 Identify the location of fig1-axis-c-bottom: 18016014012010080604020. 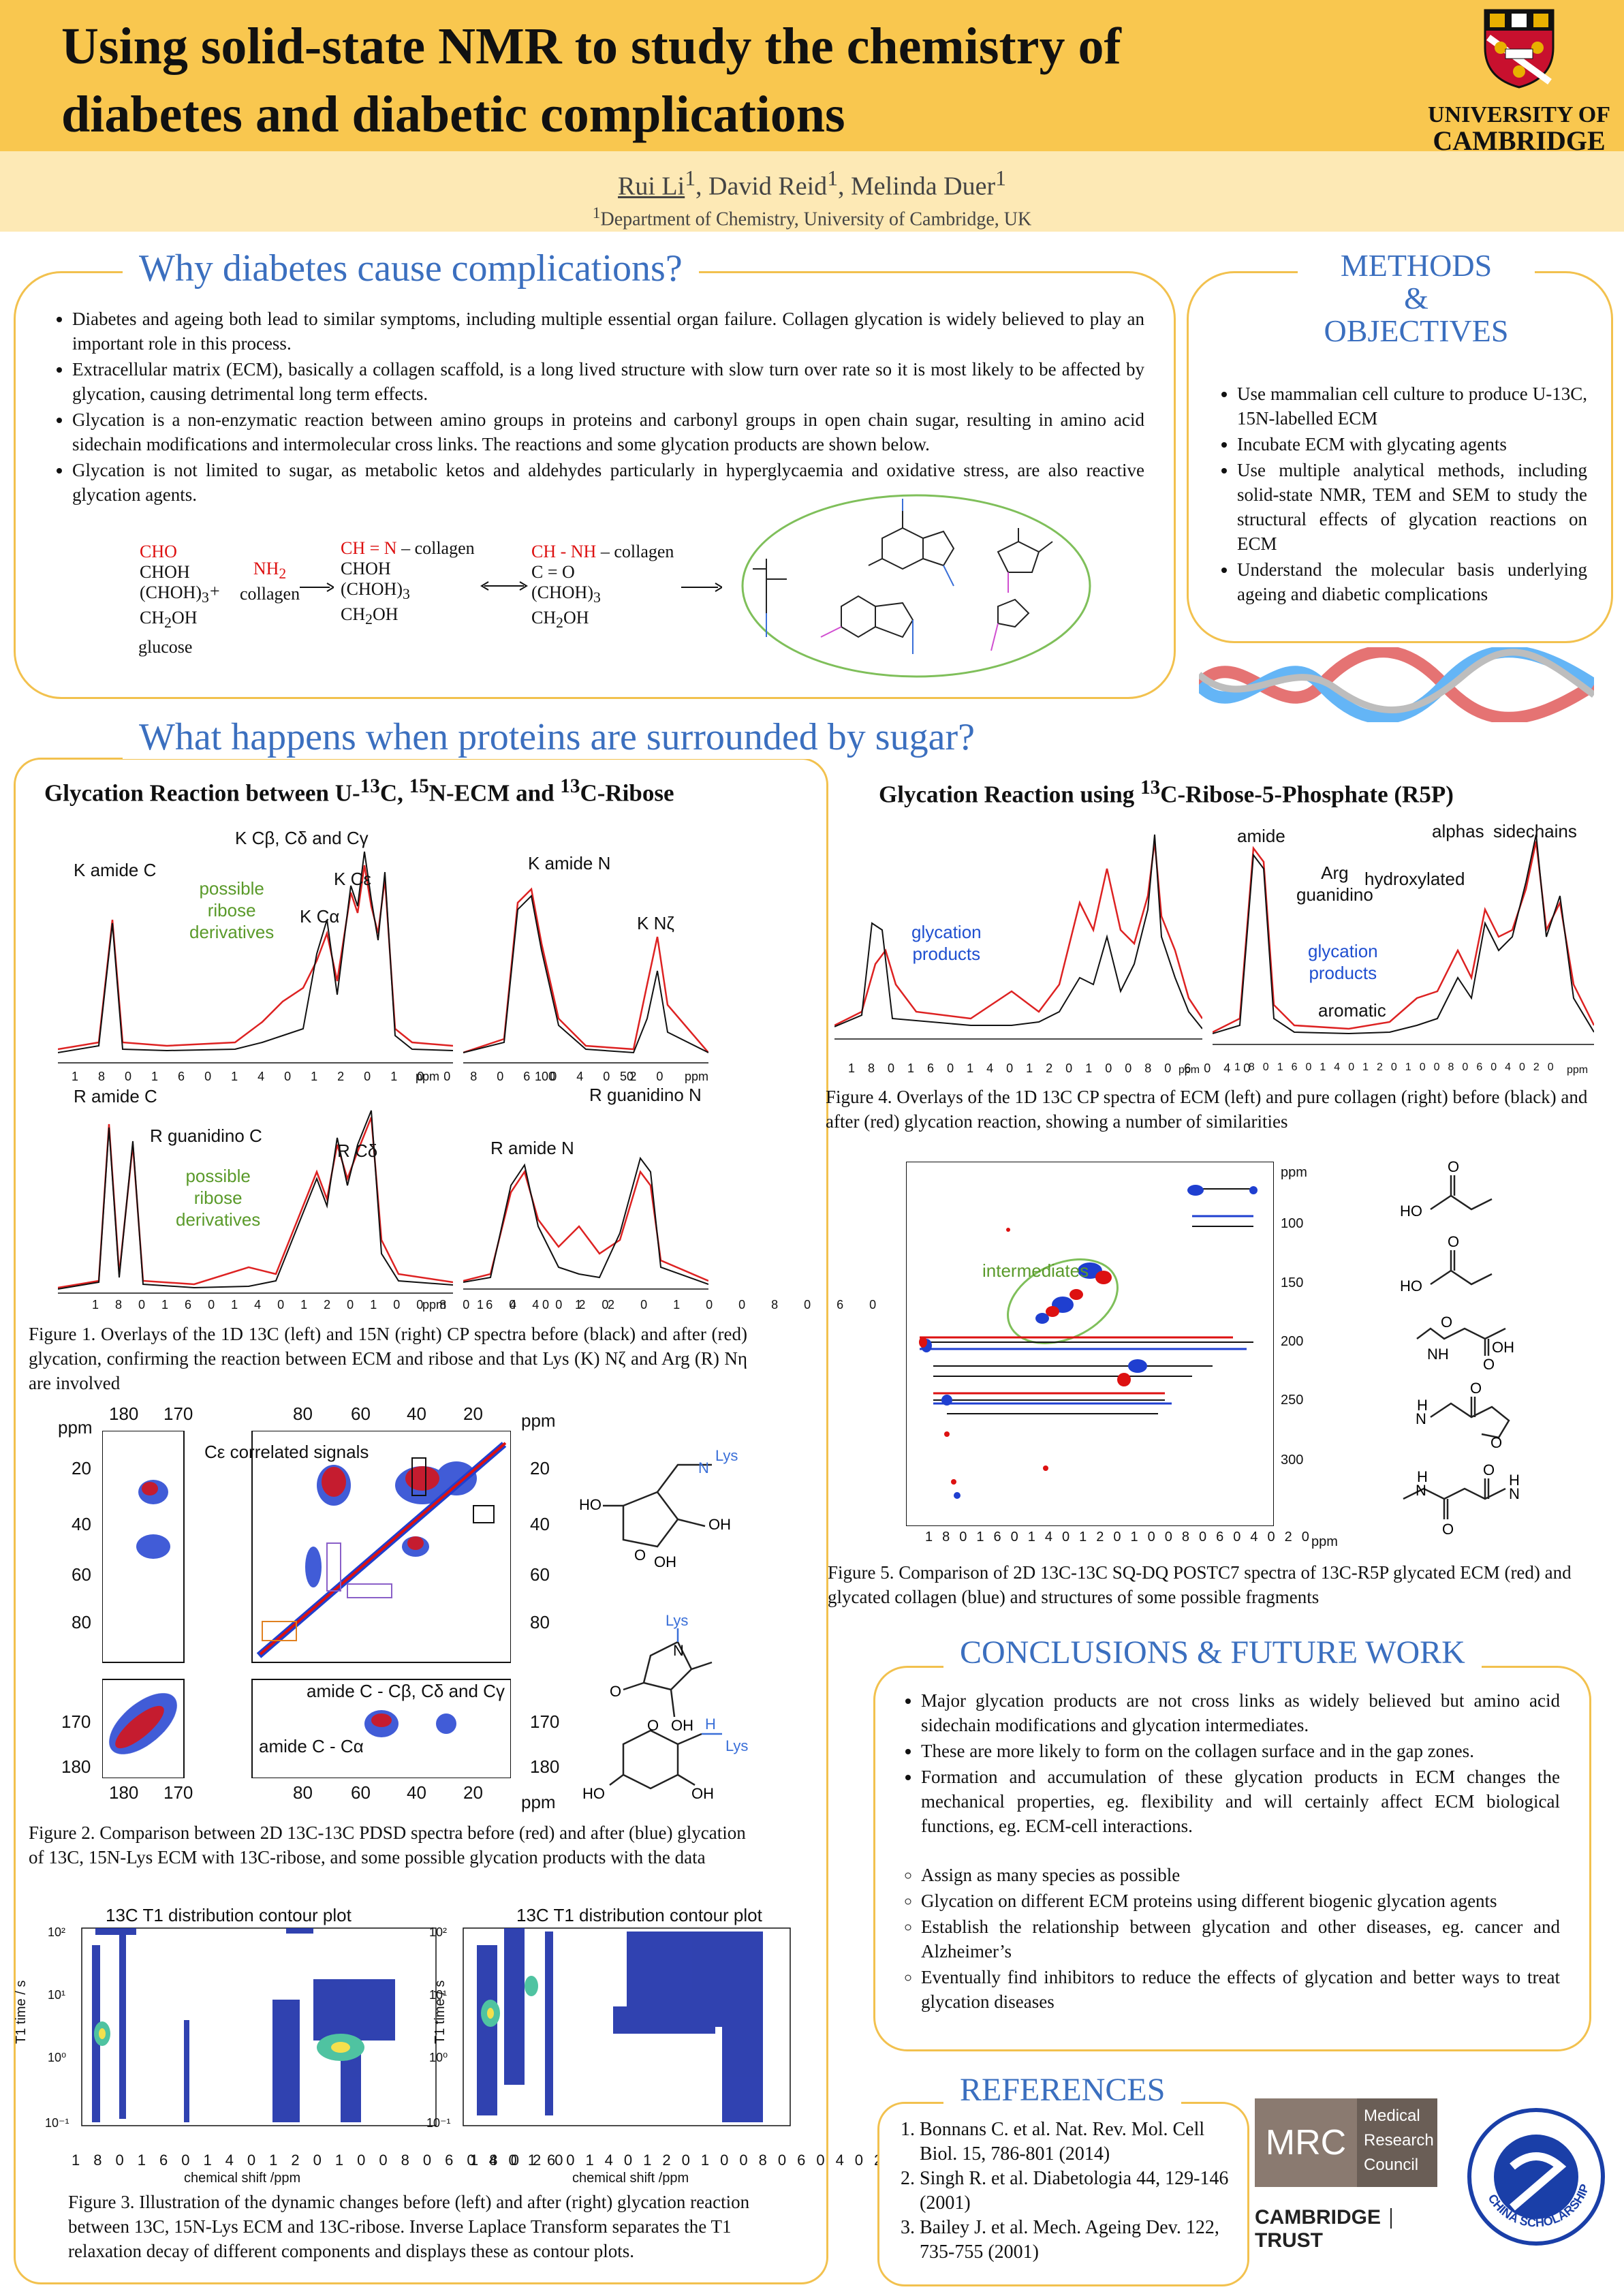
(358, 1305).